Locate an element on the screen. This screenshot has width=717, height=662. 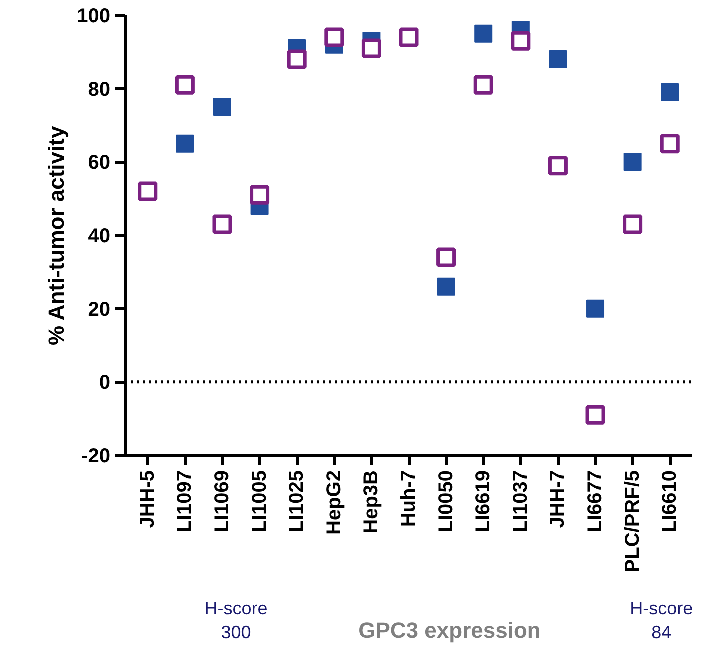
x-tick-label: PLC/PRF/5 is located at coordinates (633, 521).